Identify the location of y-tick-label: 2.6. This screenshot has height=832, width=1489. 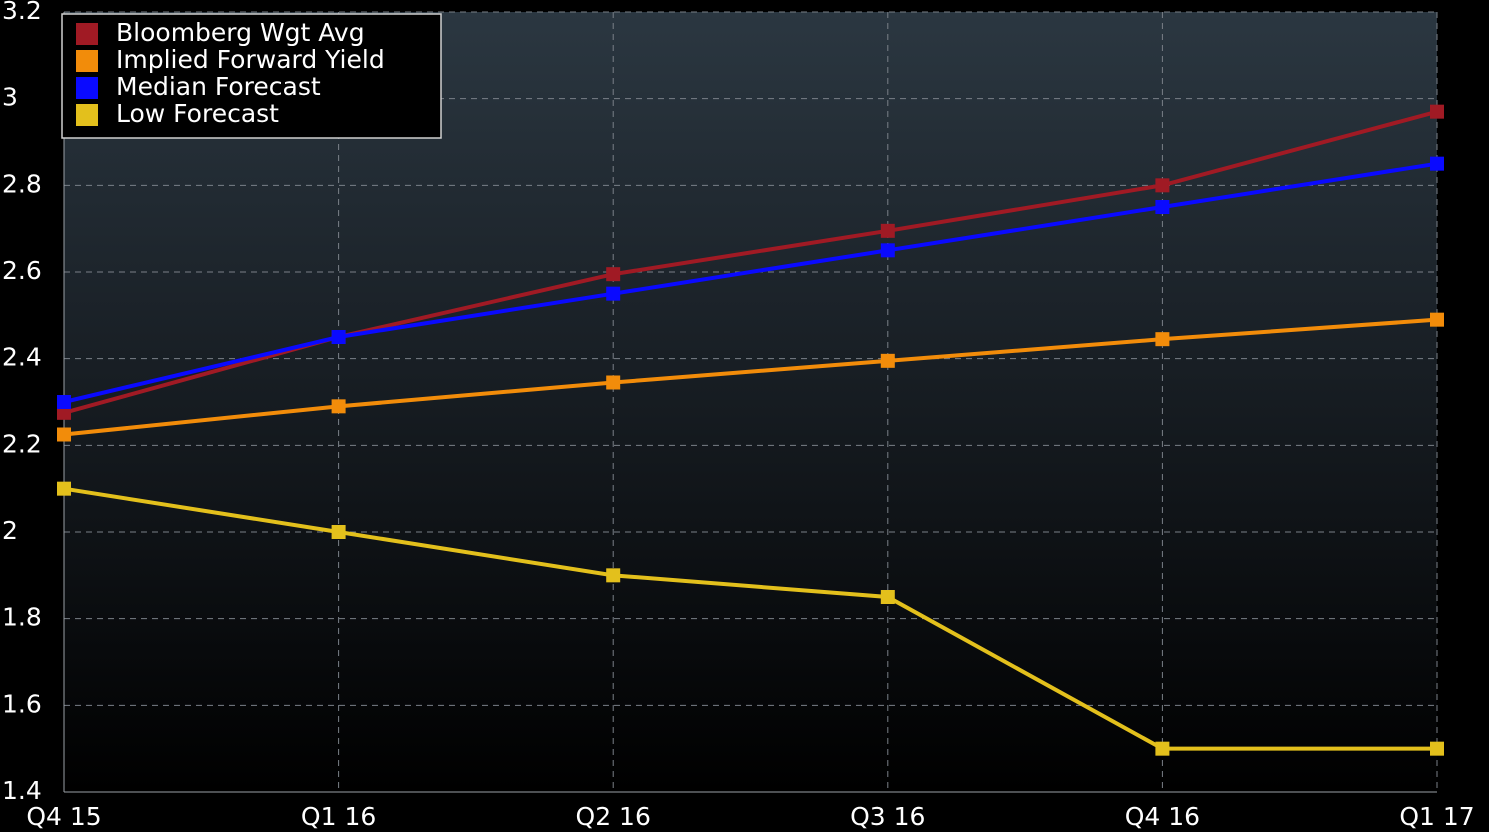
(22, 270).